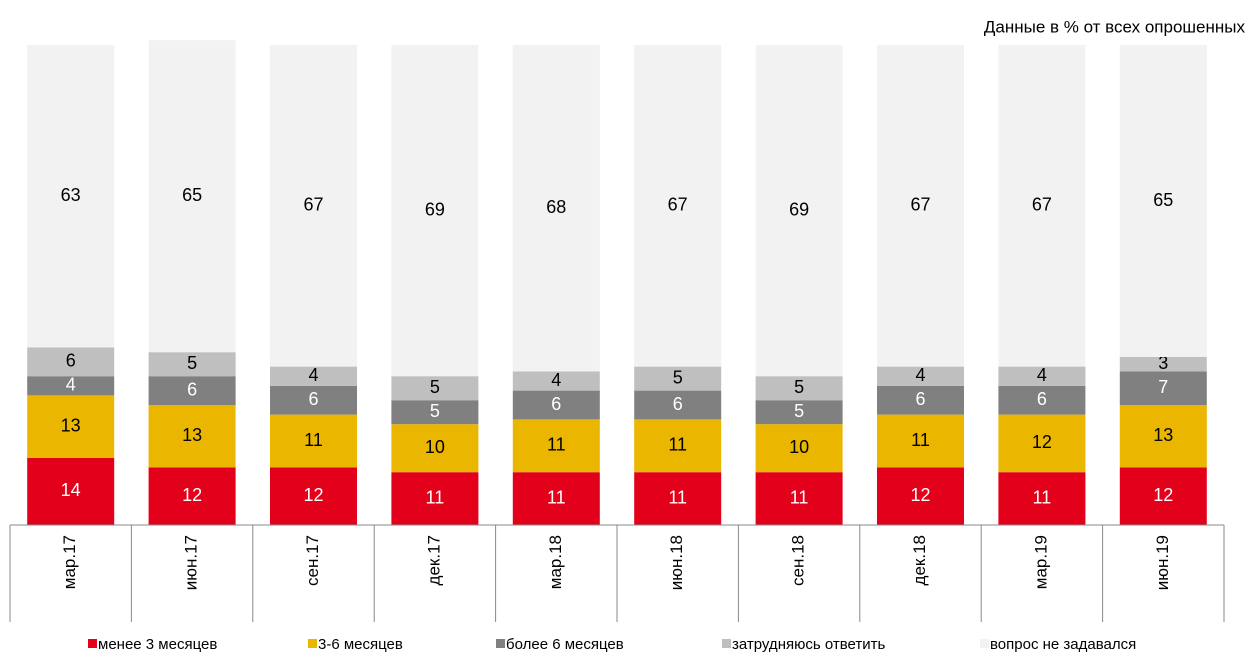 The image size is (1251, 655). Describe the element at coordinates (191, 562) in the screenshot. I see `x-tick-label: июн.17` at that location.